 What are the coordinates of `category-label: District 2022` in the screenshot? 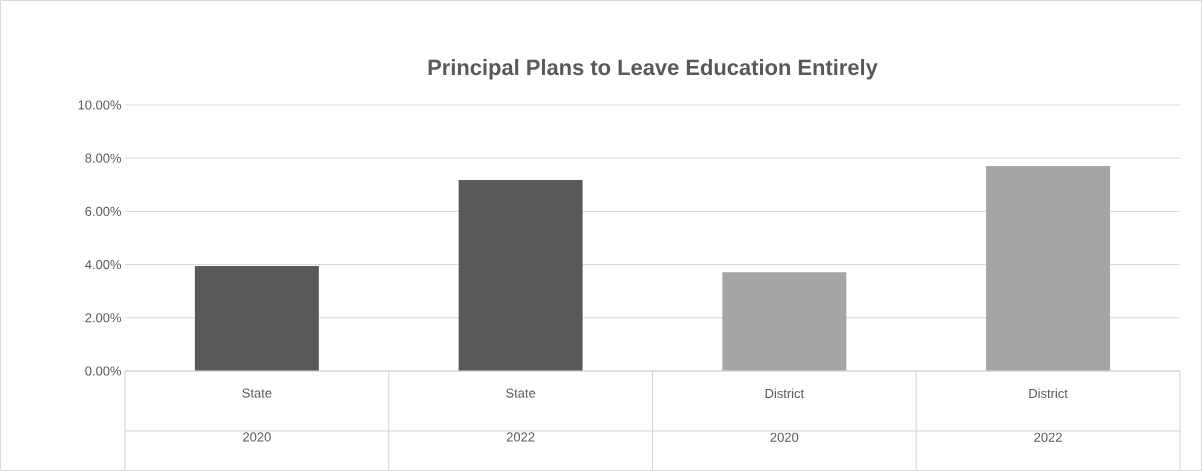 It's located at (1048, 415).